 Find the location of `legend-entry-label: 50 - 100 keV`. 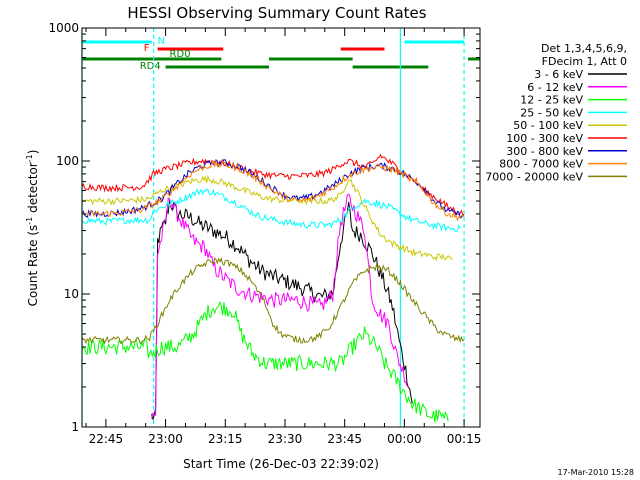

legend-entry-label: 50 - 100 keV is located at coordinates (548, 125).